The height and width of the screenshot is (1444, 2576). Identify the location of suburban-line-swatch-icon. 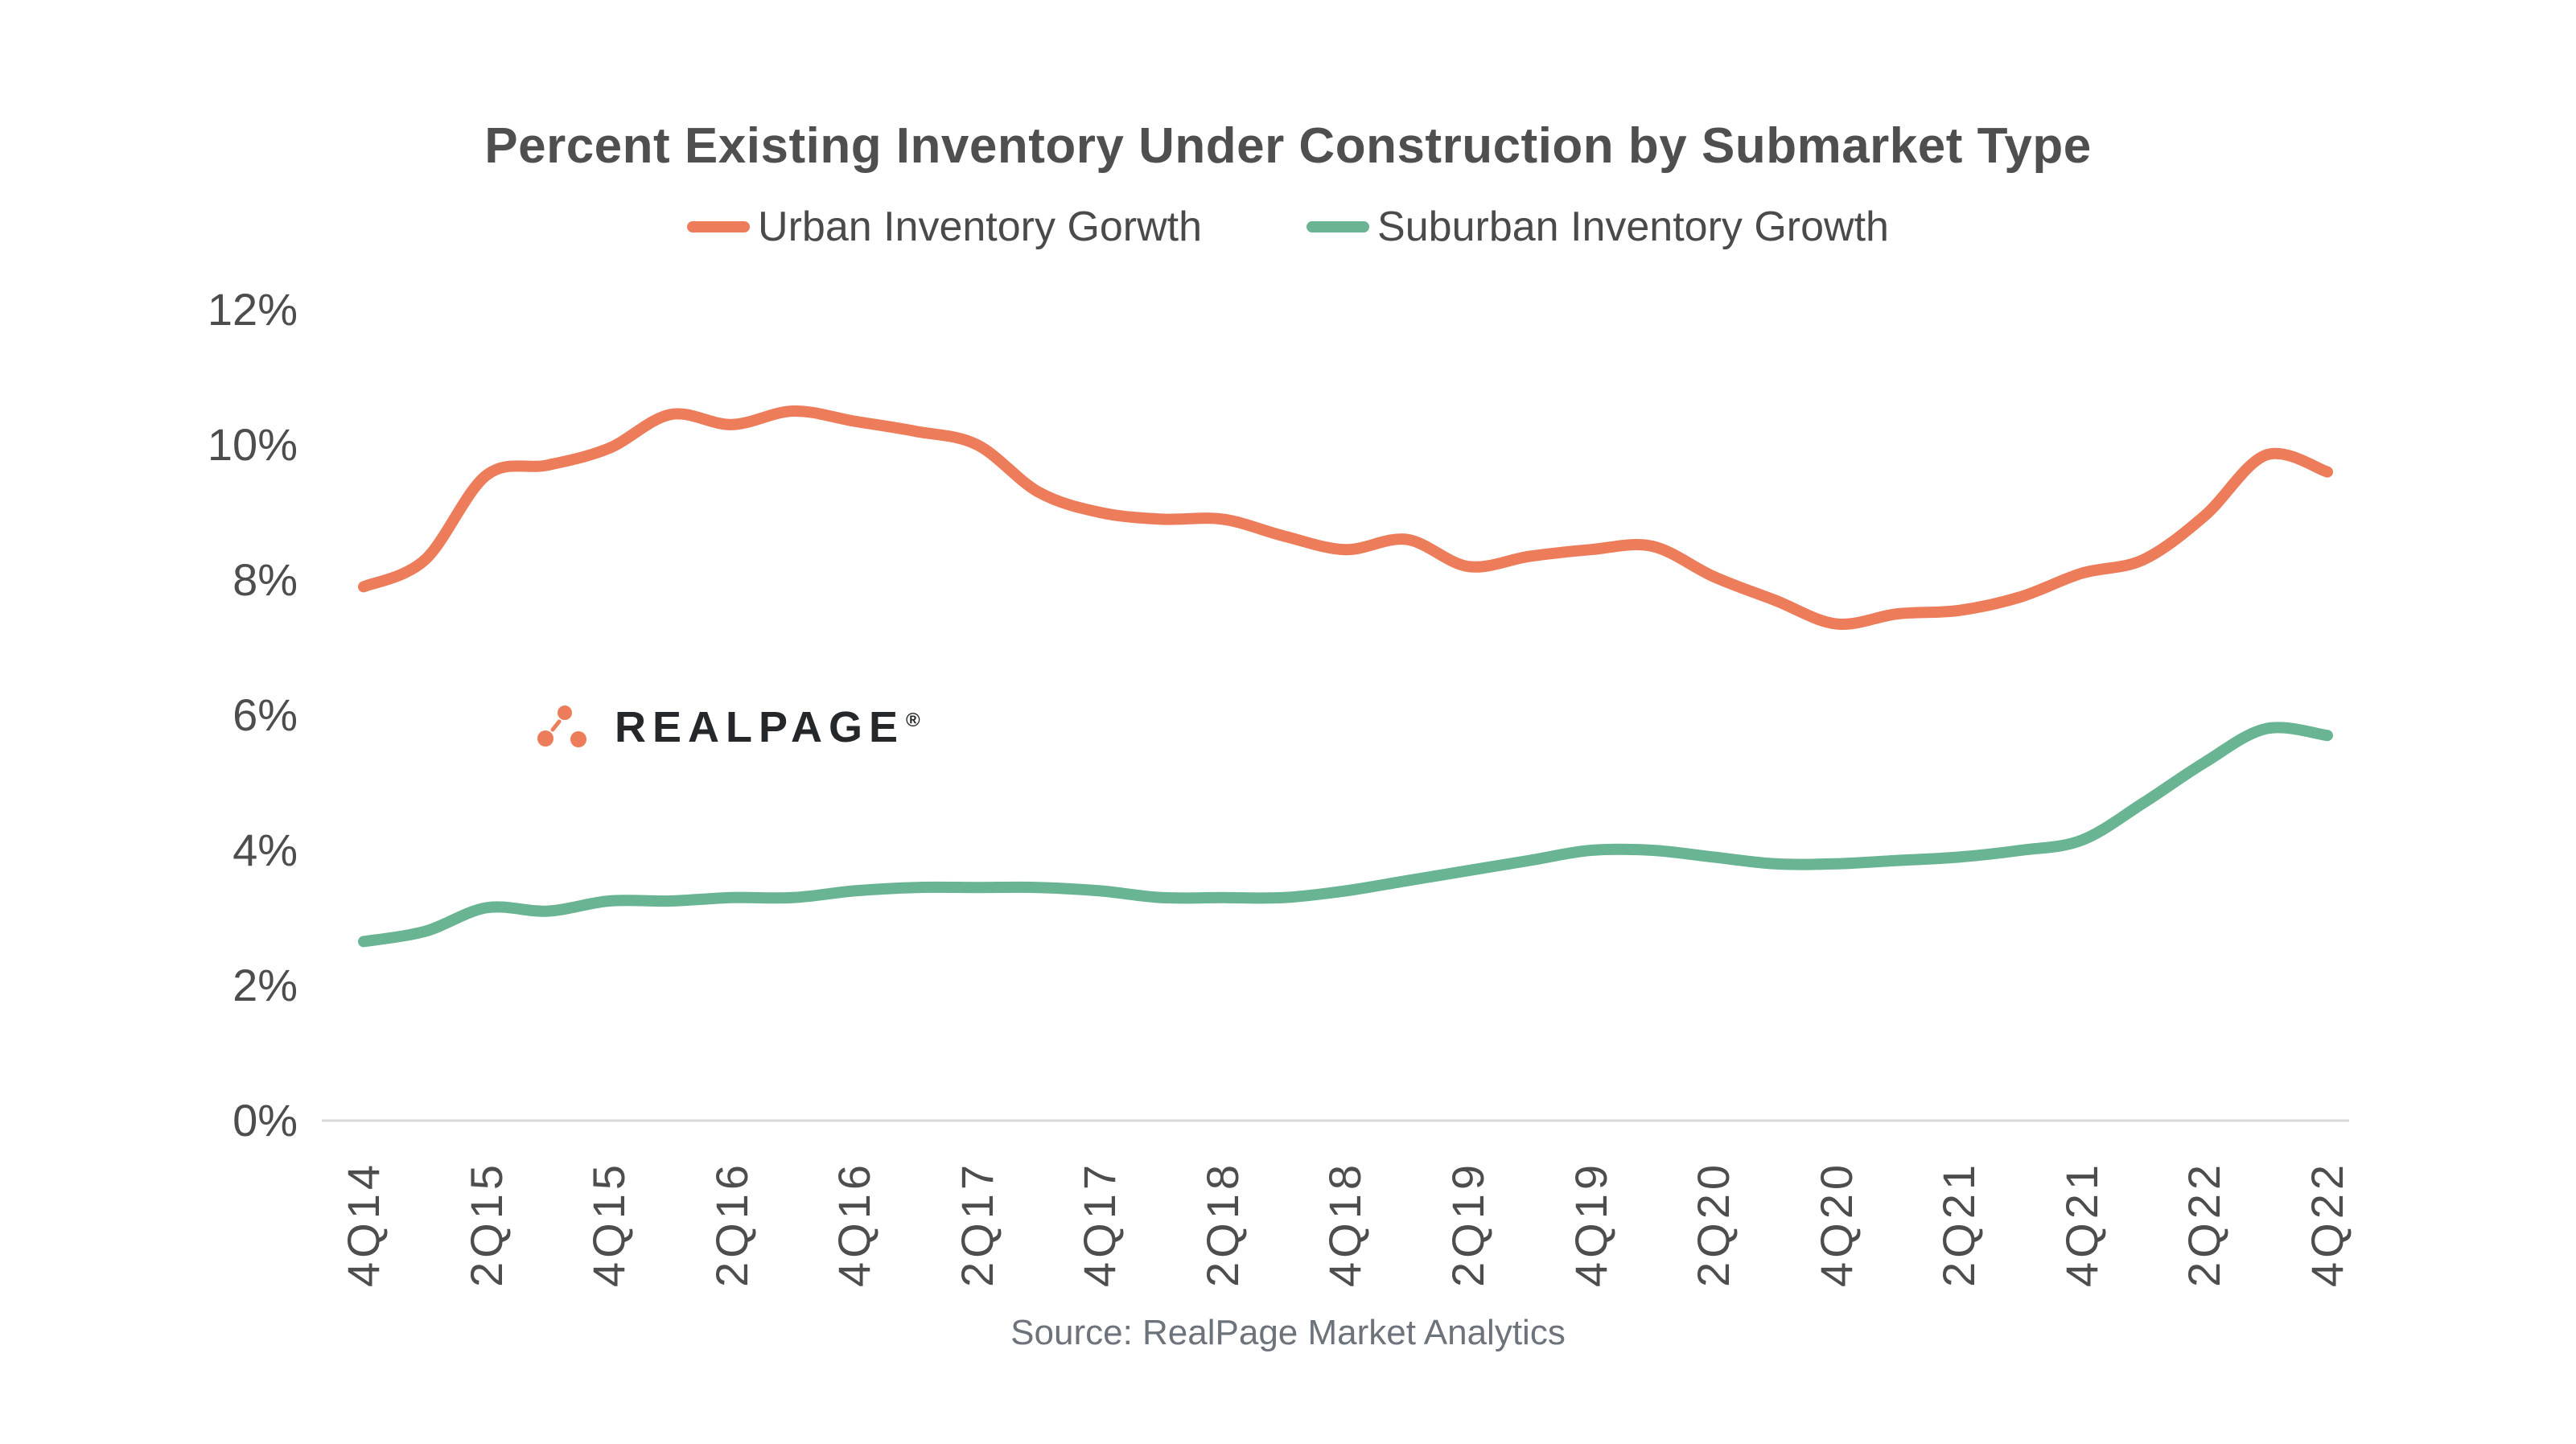
(1338, 226).